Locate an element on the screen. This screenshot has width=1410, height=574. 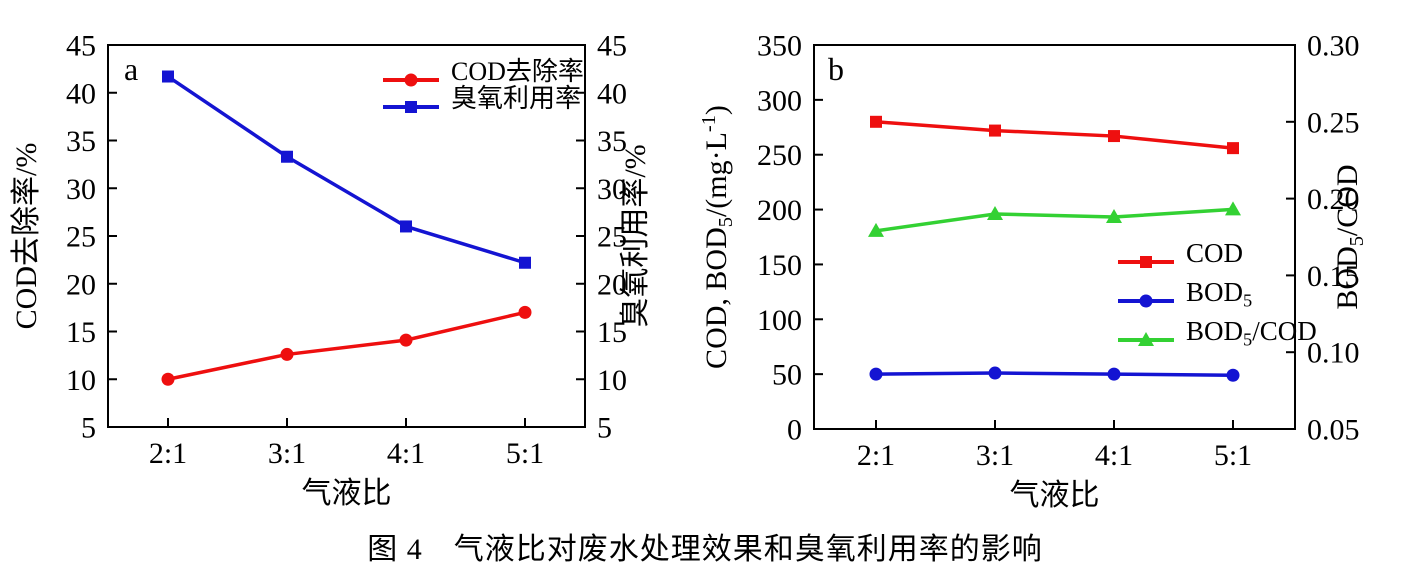
right-axis-title: 臭氧利用率/% is located at coordinates (635, 235).